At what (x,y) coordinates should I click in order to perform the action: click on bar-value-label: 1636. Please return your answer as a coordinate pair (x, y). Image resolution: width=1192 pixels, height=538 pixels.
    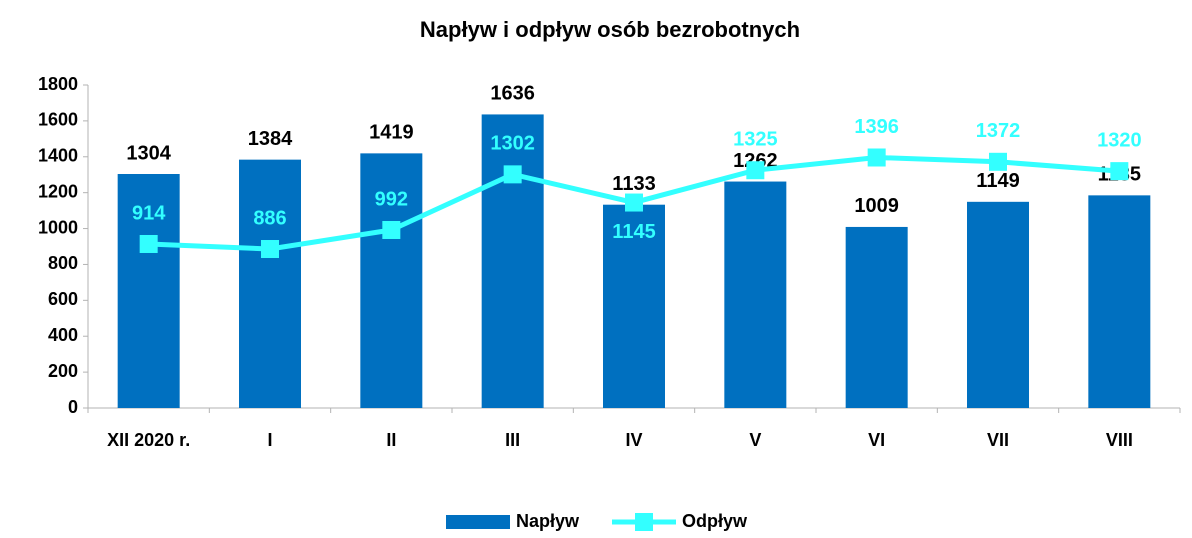
    Looking at the image, I should click on (512, 94).